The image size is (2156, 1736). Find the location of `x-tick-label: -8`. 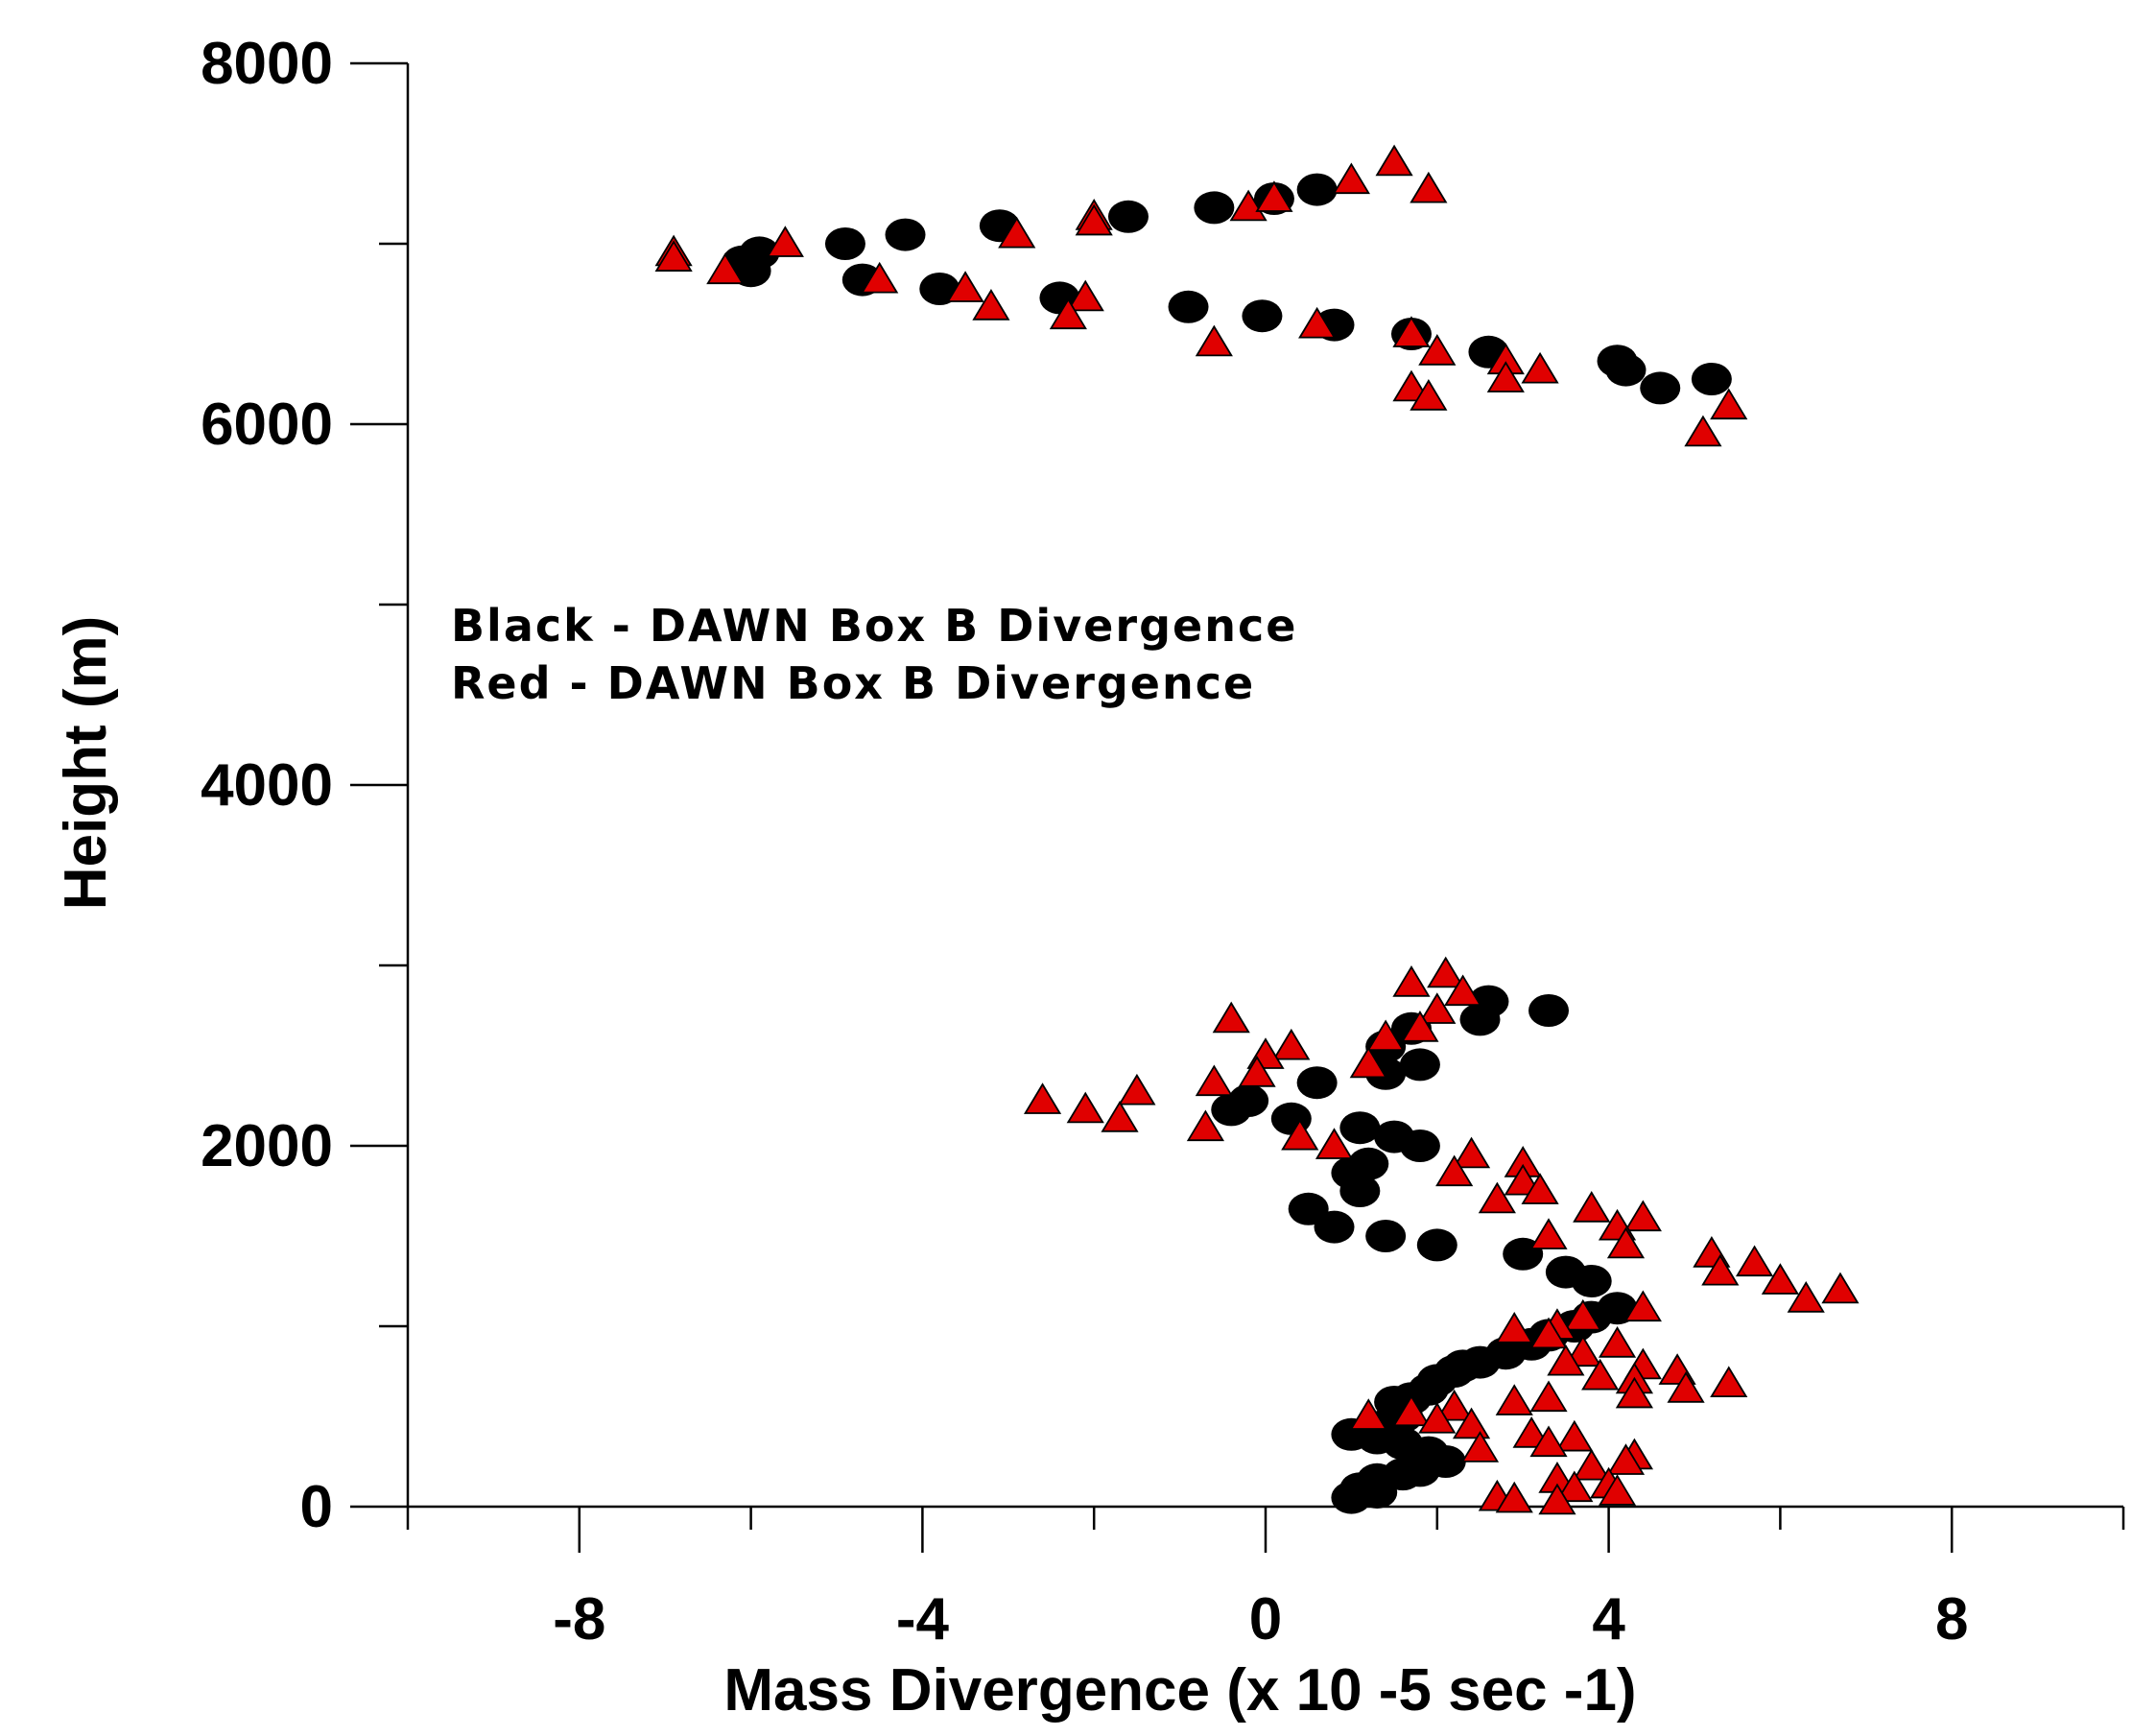

x-tick-label: -8 is located at coordinates (579, 1619).